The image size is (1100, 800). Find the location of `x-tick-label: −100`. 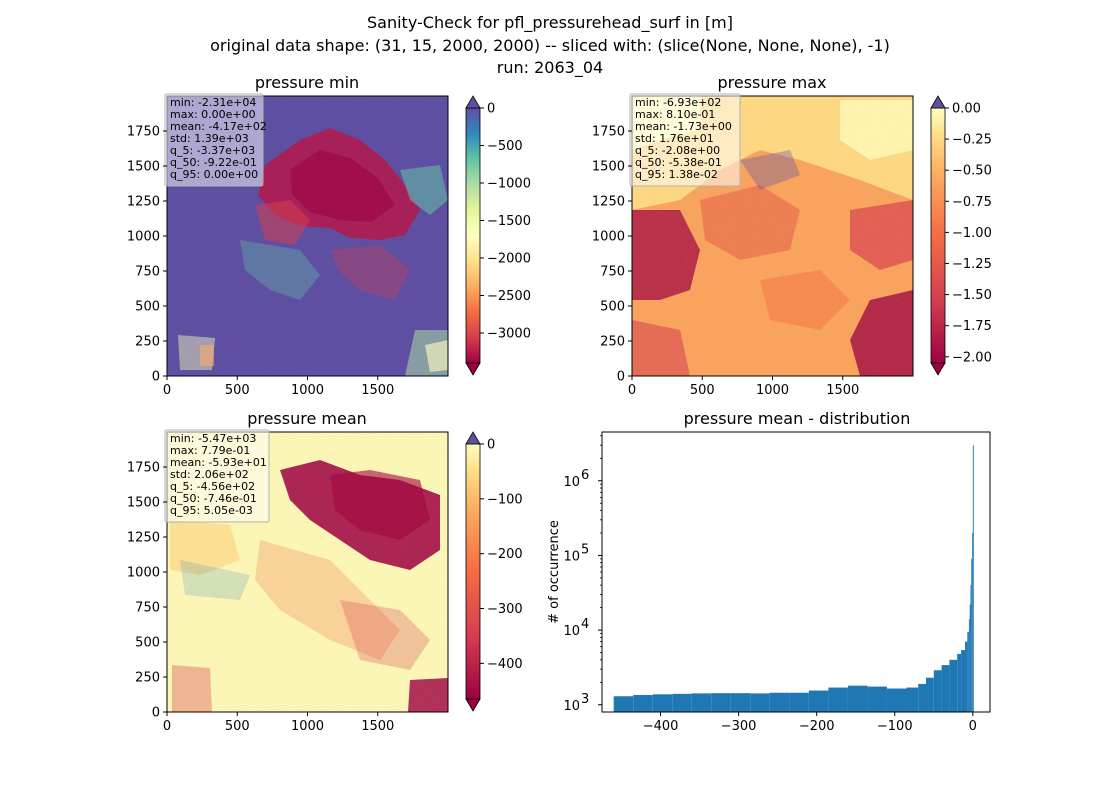

x-tick-label: −100 is located at coordinates (895, 726).